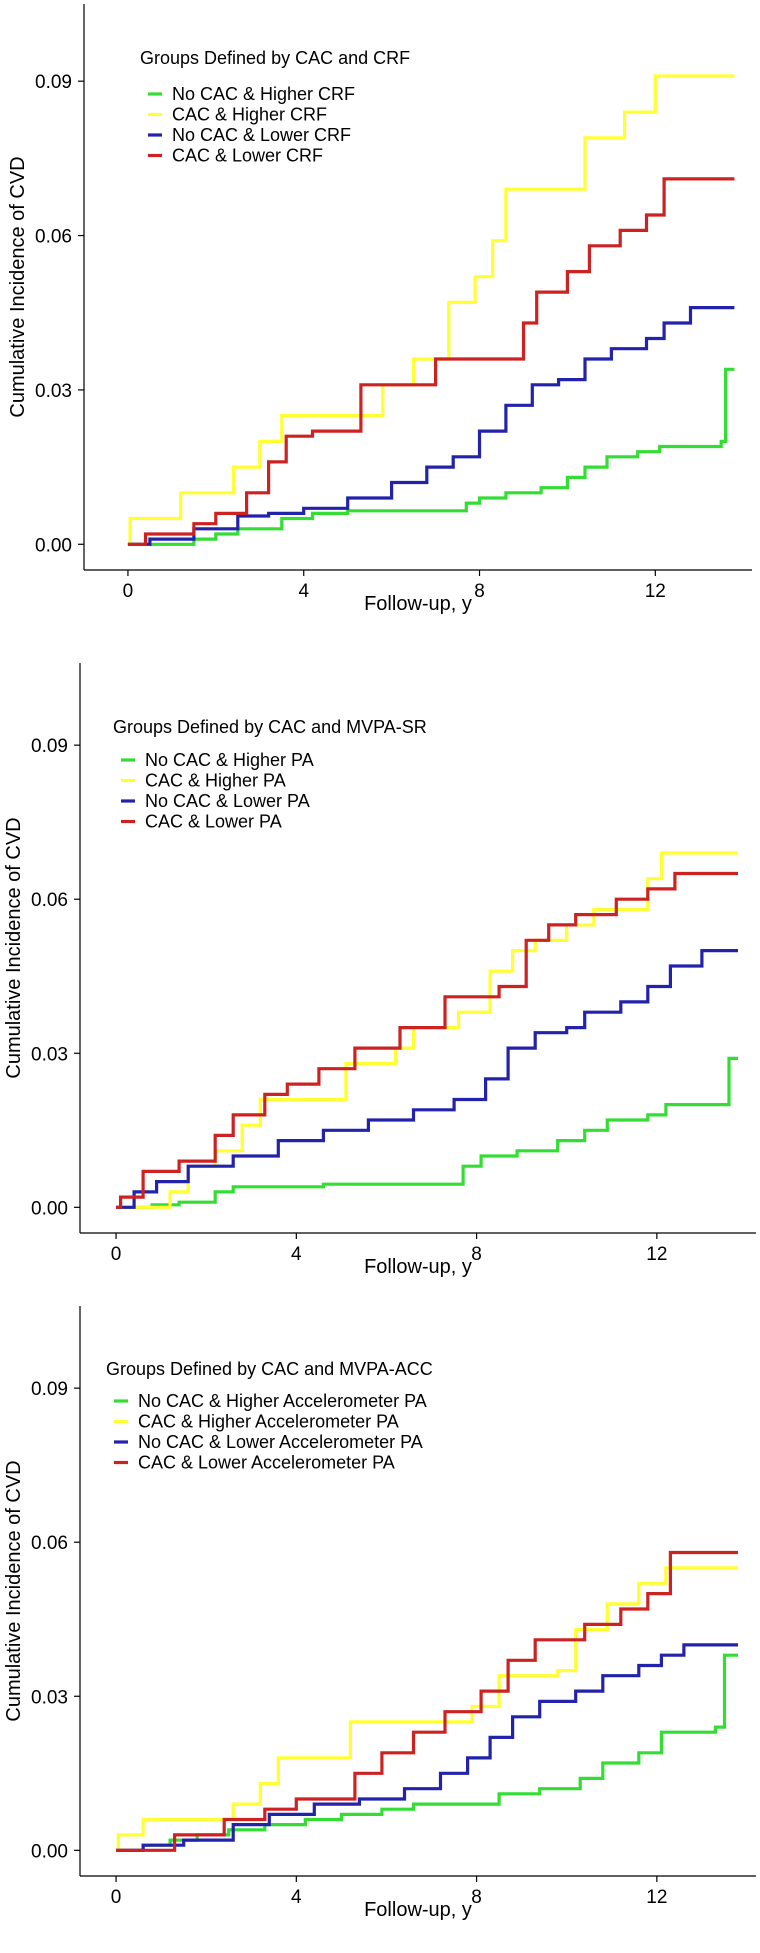 The image size is (760, 1953). Describe the element at coordinates (268, 1422) in the screenshot. I see `legend-label: CAC & Higher Accelerometer PA` at that location.